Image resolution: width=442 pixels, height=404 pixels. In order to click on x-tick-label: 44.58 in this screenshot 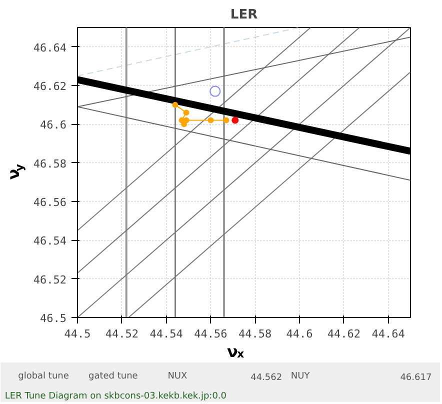, I will do `click(255, 334)`.